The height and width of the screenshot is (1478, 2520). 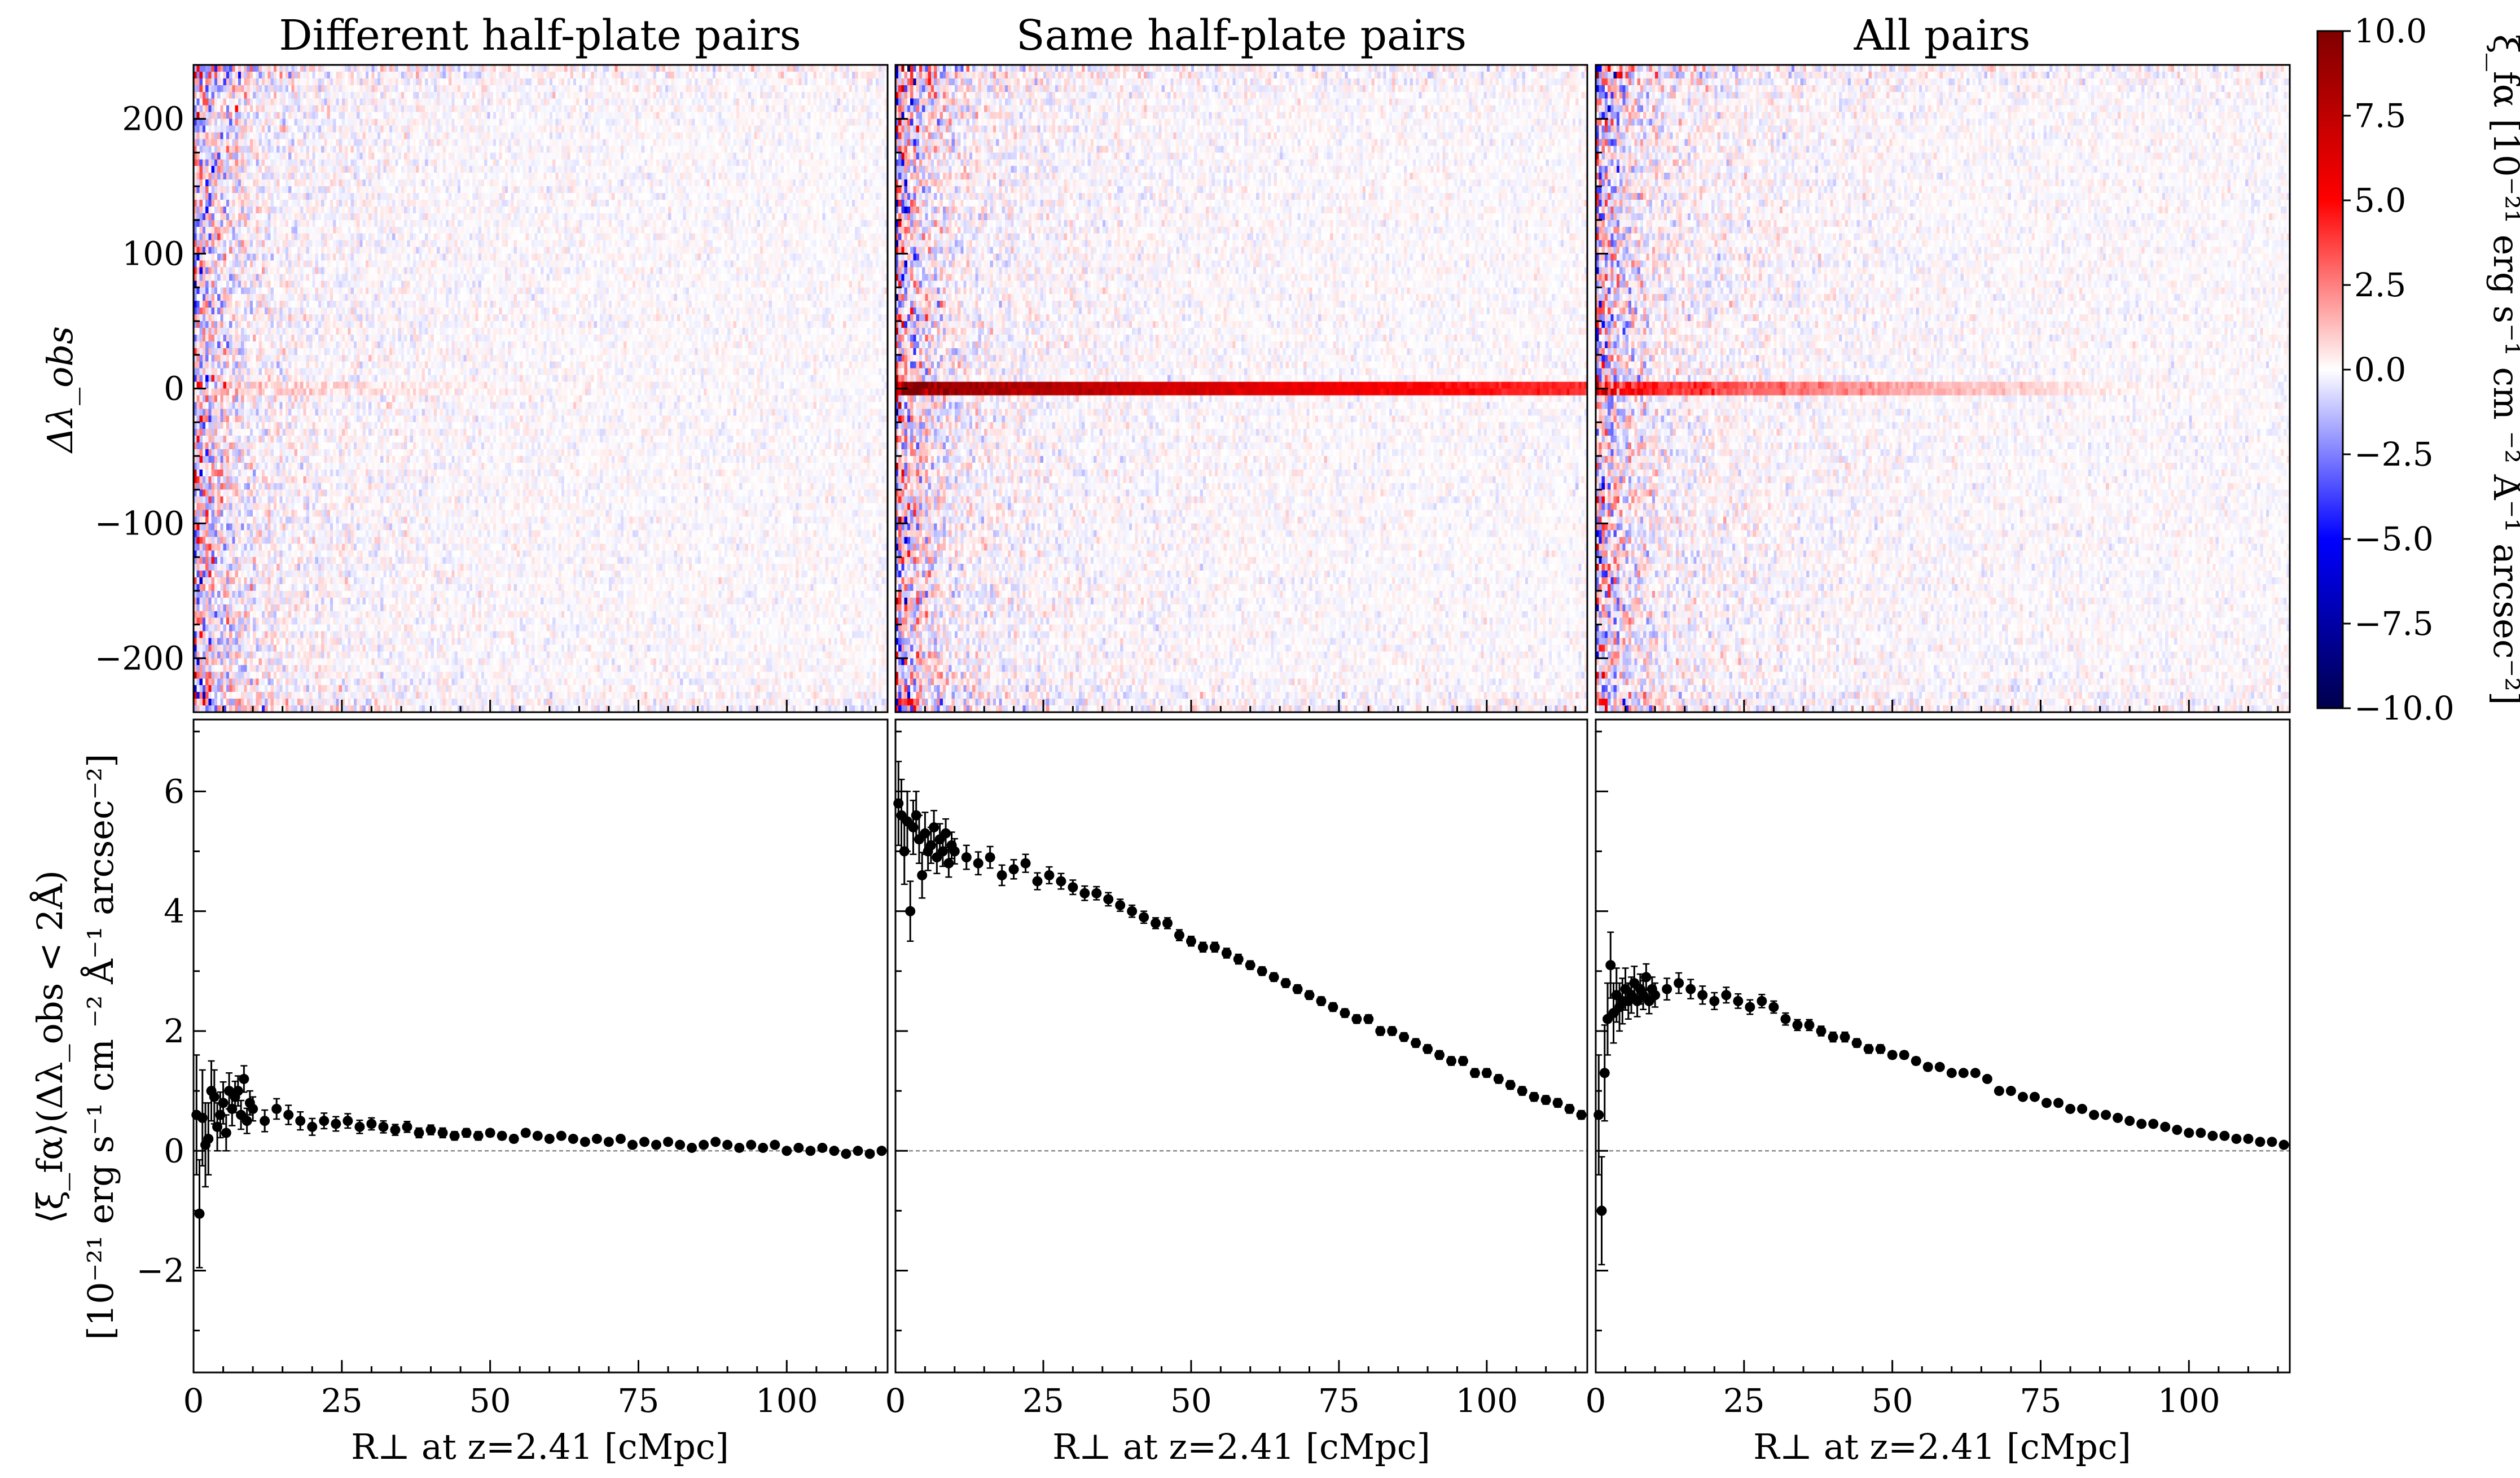 I want to click on panel-title-all: All pairs, so click(x=1942, y=35).